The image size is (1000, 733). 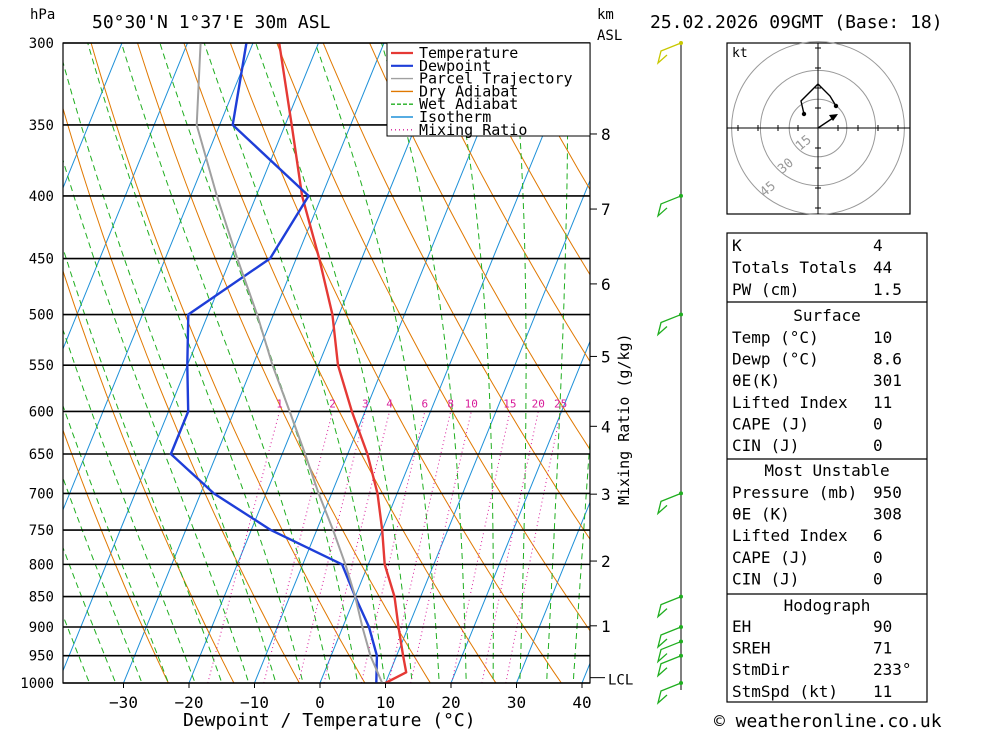 What do you see at coordinates (669, 373) in the screenshot?
I see `wind-barbs` at bounding box center [669, 373].